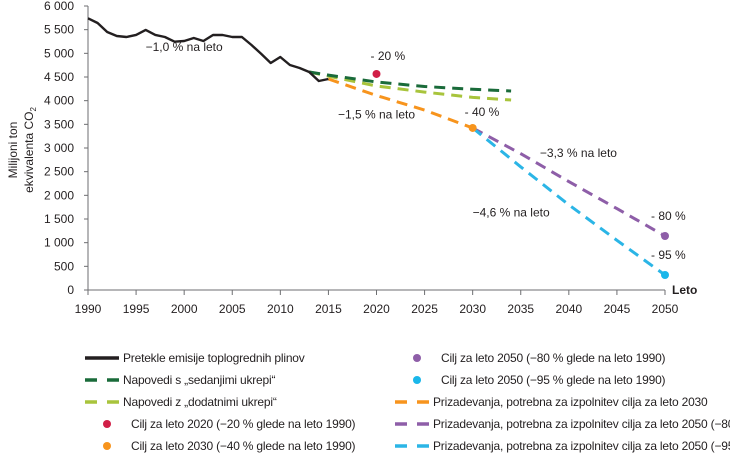 This screenshot has height=460, width=730. What do you see at coordinates (59, 195) in the screenshot?
I see `y-tick-label: 2 000` at bounding box center [59, 195].